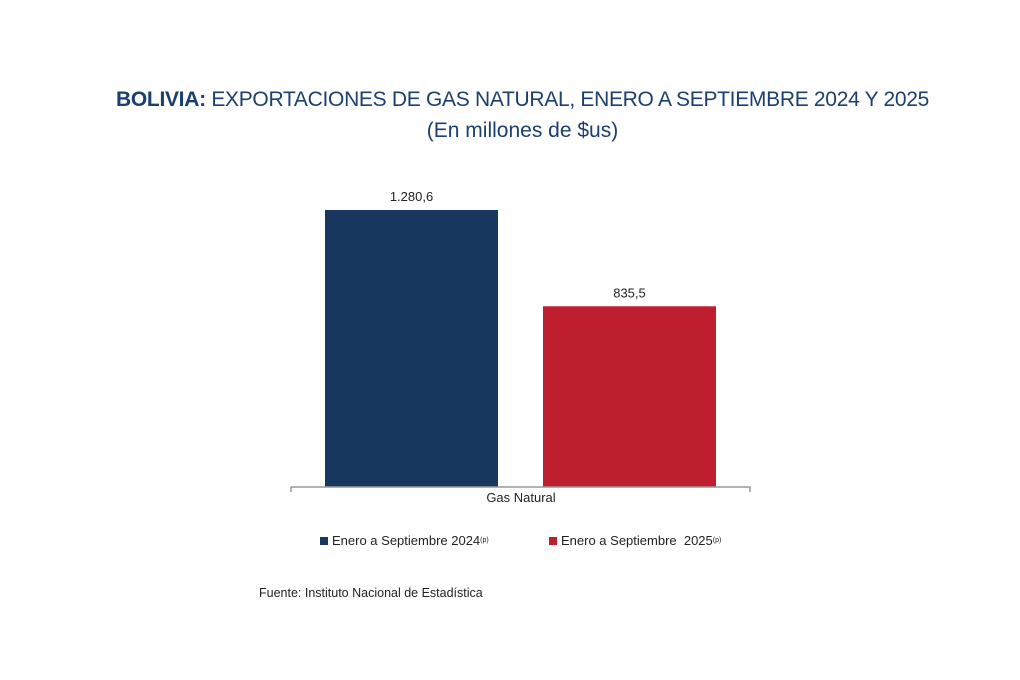 The height and width of the screenshot is (680, 1020). What do you see at coordinates (520, 489) in the screenshot?
I see `x-axis-line` at bounding box center [520, 489].